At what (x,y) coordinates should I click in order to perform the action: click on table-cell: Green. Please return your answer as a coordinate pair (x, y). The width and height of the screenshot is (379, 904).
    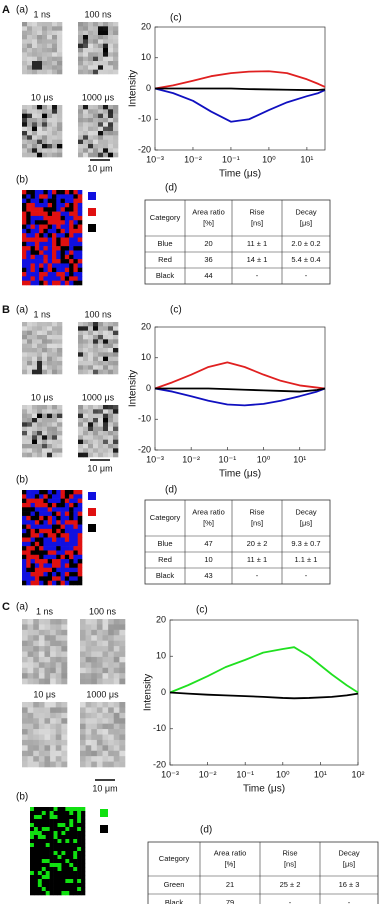
    Looking at the image, I should click on (174, 884).